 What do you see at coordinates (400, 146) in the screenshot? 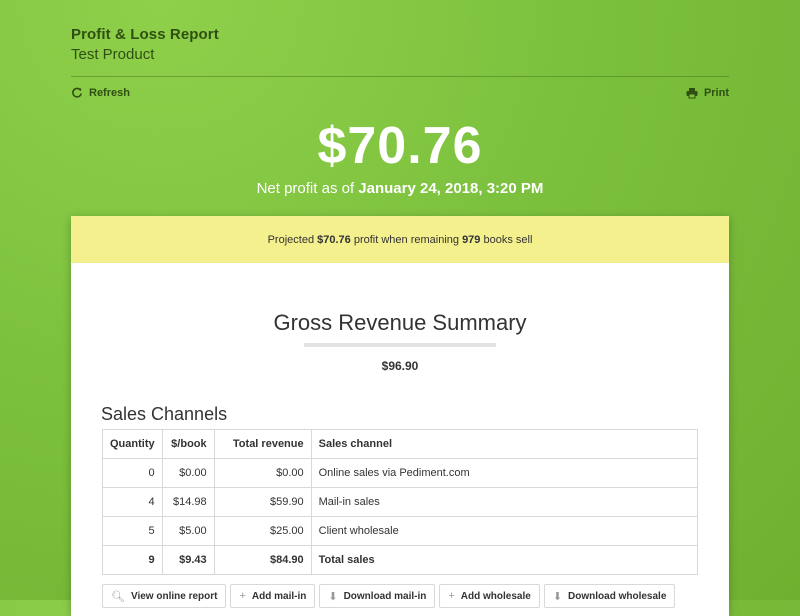
I see `net-profit-amount: $70.76` at bounding box center [400, 146].